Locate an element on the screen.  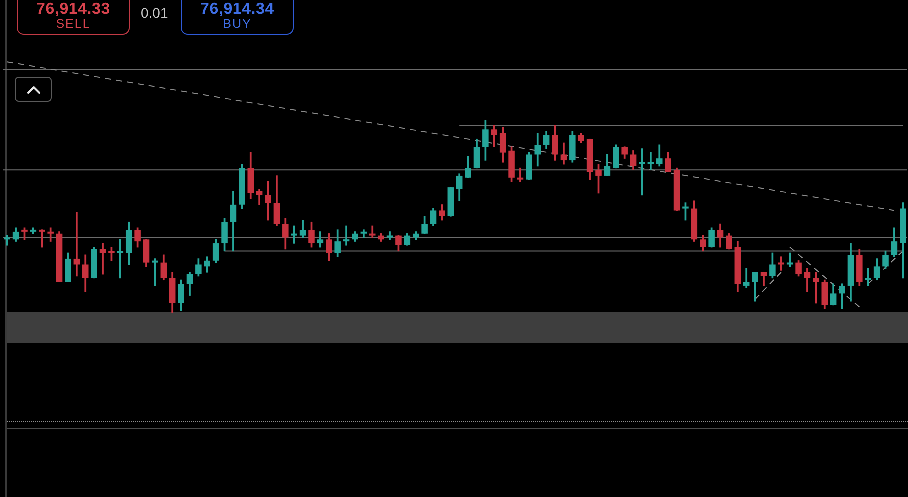
chevron-button is located at coordinates (33, 89).